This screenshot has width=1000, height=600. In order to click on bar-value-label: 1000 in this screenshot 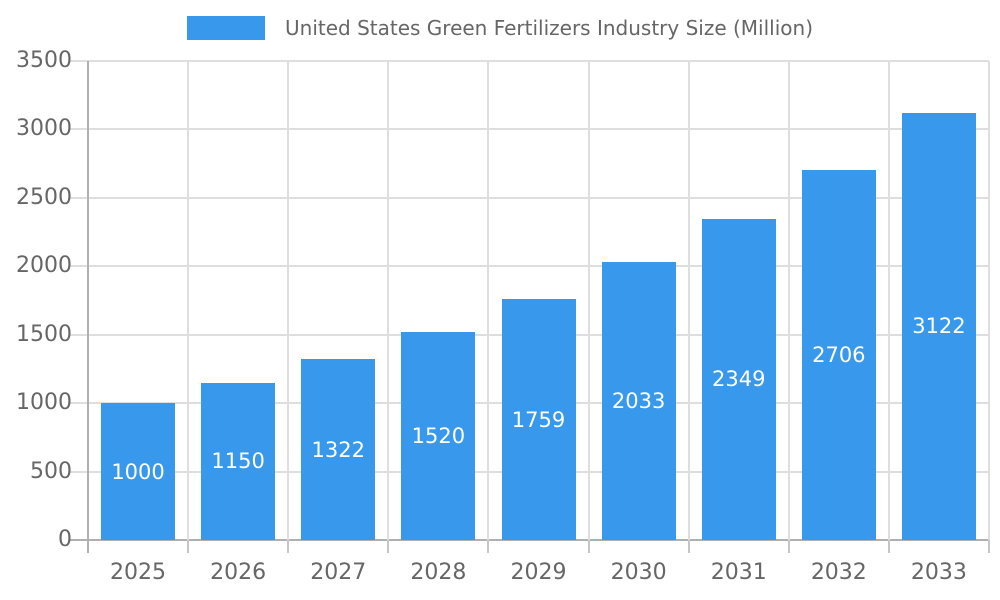, I will do `click(138, 471)`.